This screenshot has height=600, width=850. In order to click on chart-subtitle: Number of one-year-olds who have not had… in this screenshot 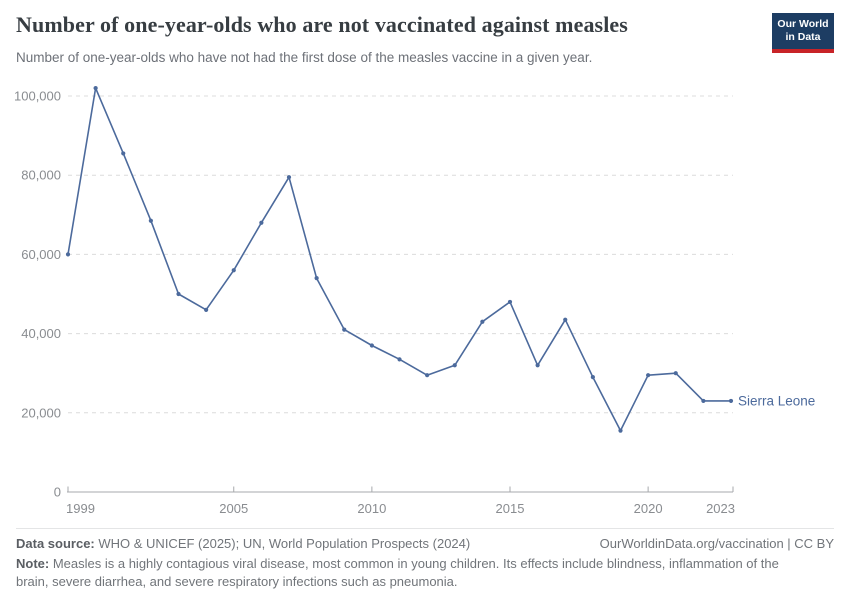, I will do `click(304, 57)`.